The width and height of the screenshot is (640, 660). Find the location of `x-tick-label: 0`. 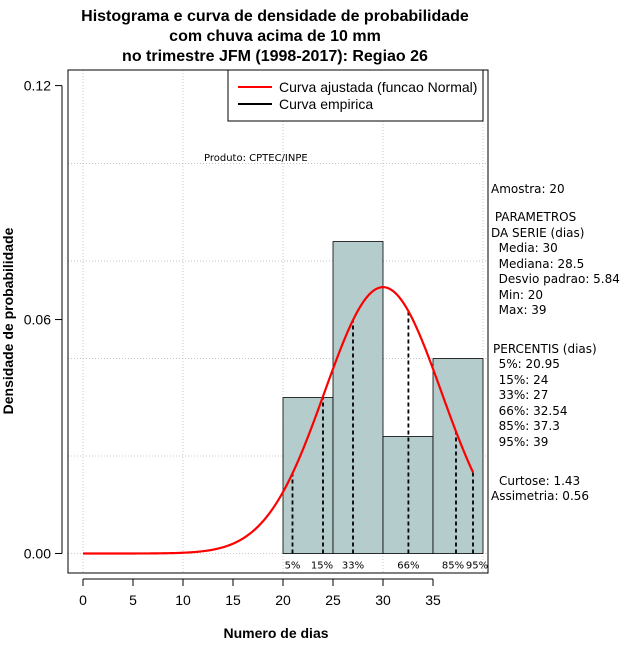

x-tick-label: 0 is located at coordinates (83, 600).